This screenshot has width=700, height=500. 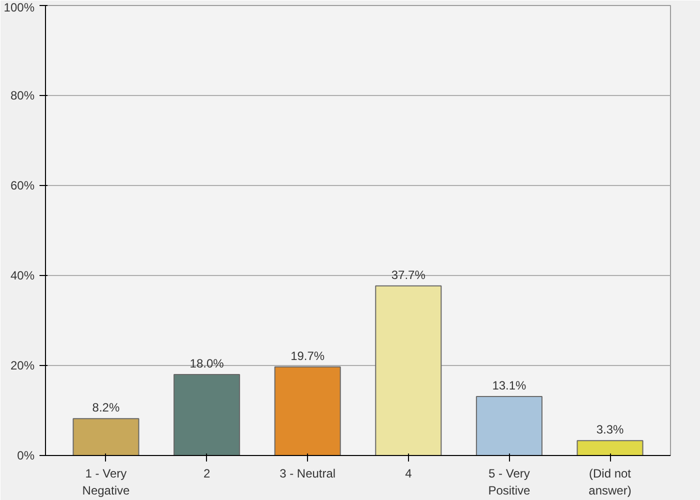 I want to click on data-label: 13.1%, so click(x=509, y=385).